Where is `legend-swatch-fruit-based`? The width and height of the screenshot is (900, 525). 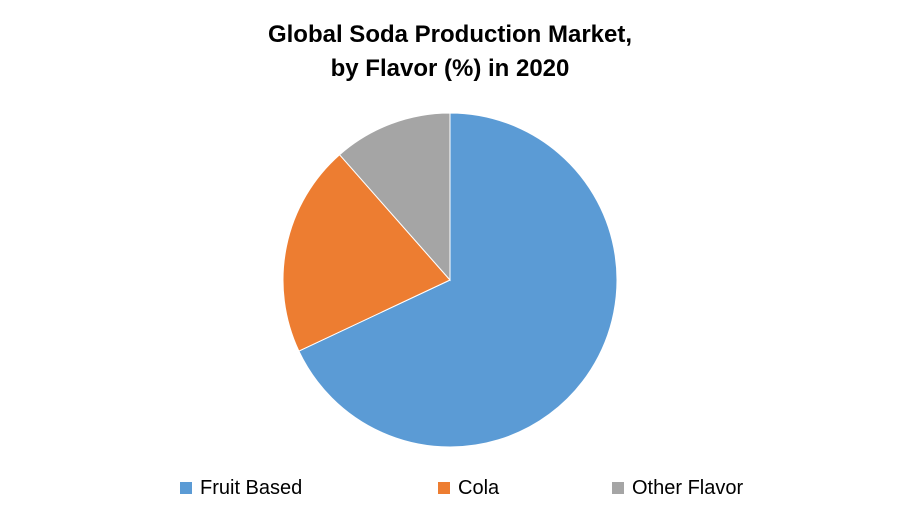 legend-swatch-fruit-based is located at coordinates (186, 488).